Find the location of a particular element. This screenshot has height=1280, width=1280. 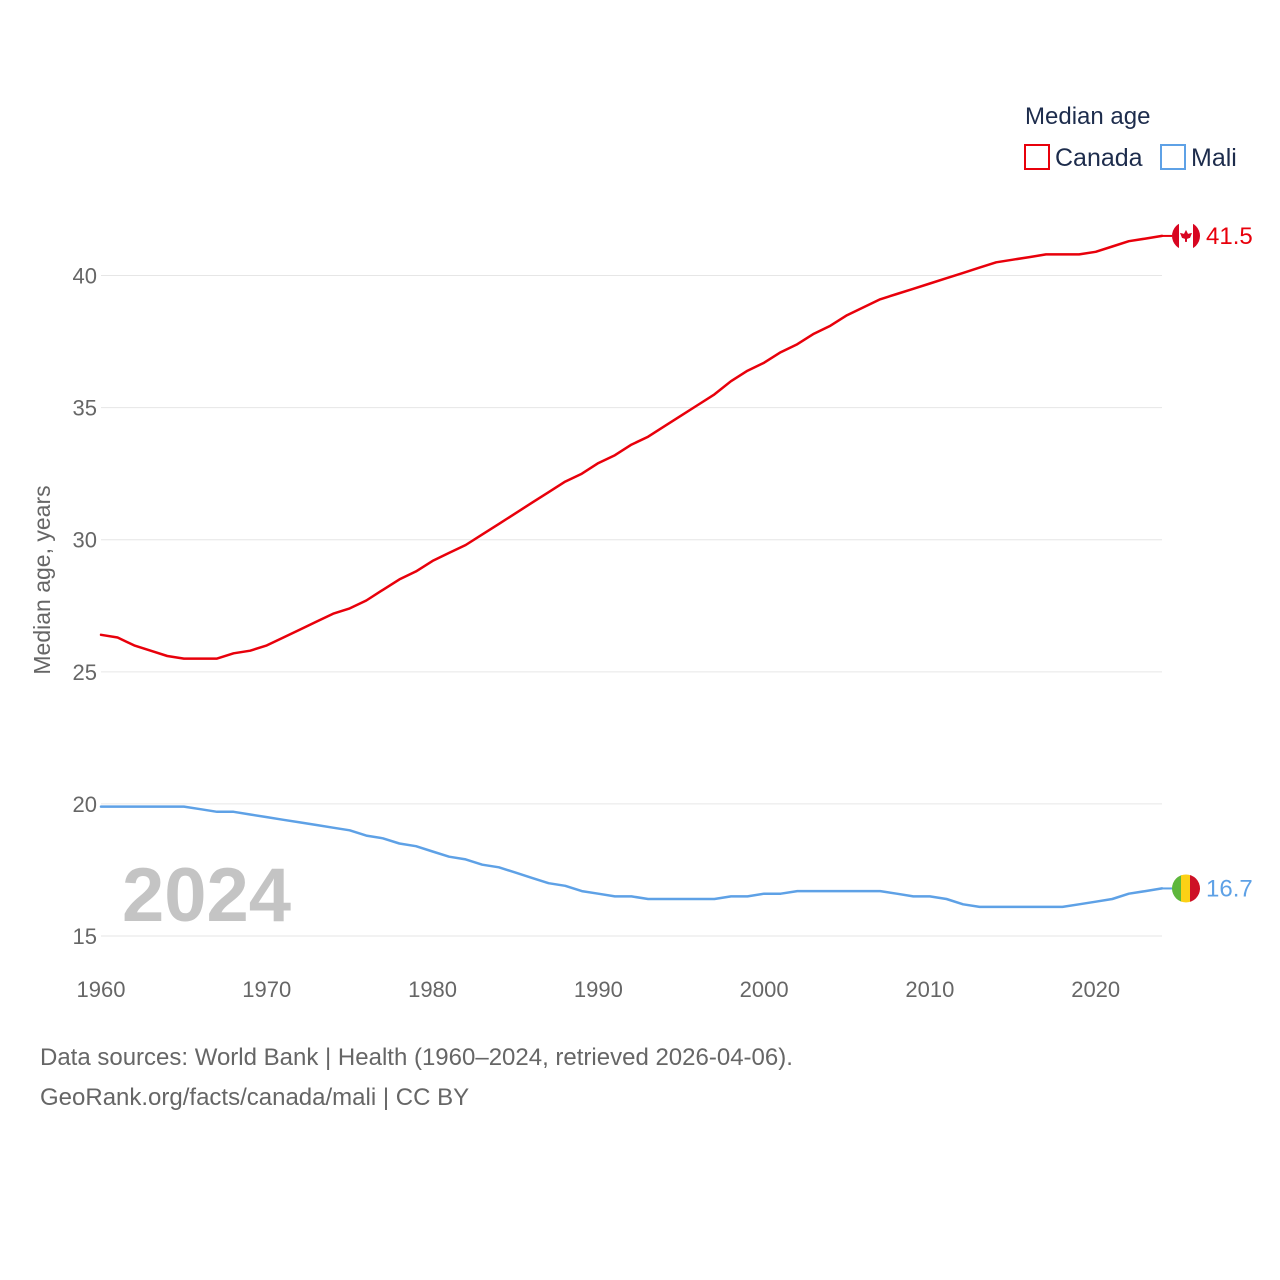

x-tick-label: 2010 is located at coordinates (929, 989).